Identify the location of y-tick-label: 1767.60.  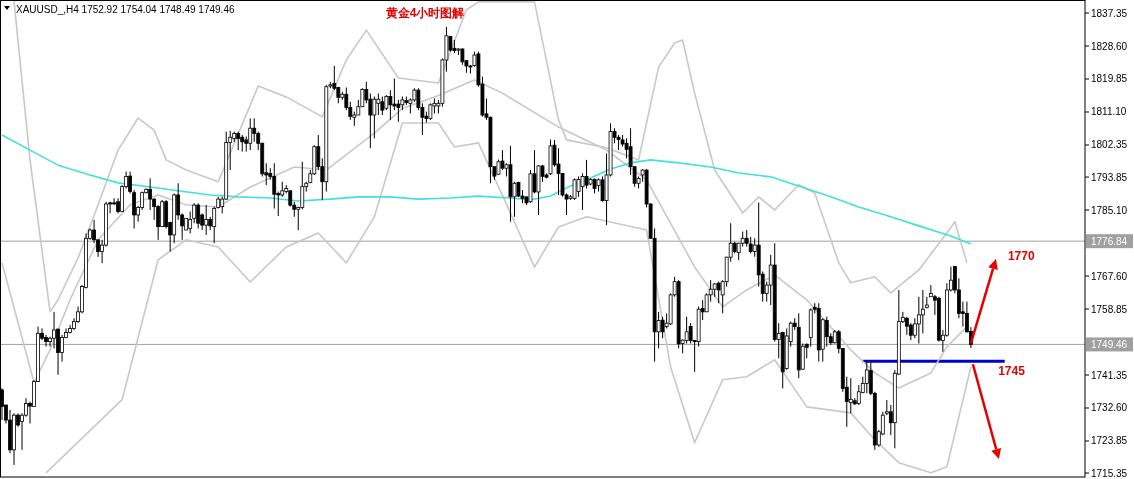
(1109, 276).